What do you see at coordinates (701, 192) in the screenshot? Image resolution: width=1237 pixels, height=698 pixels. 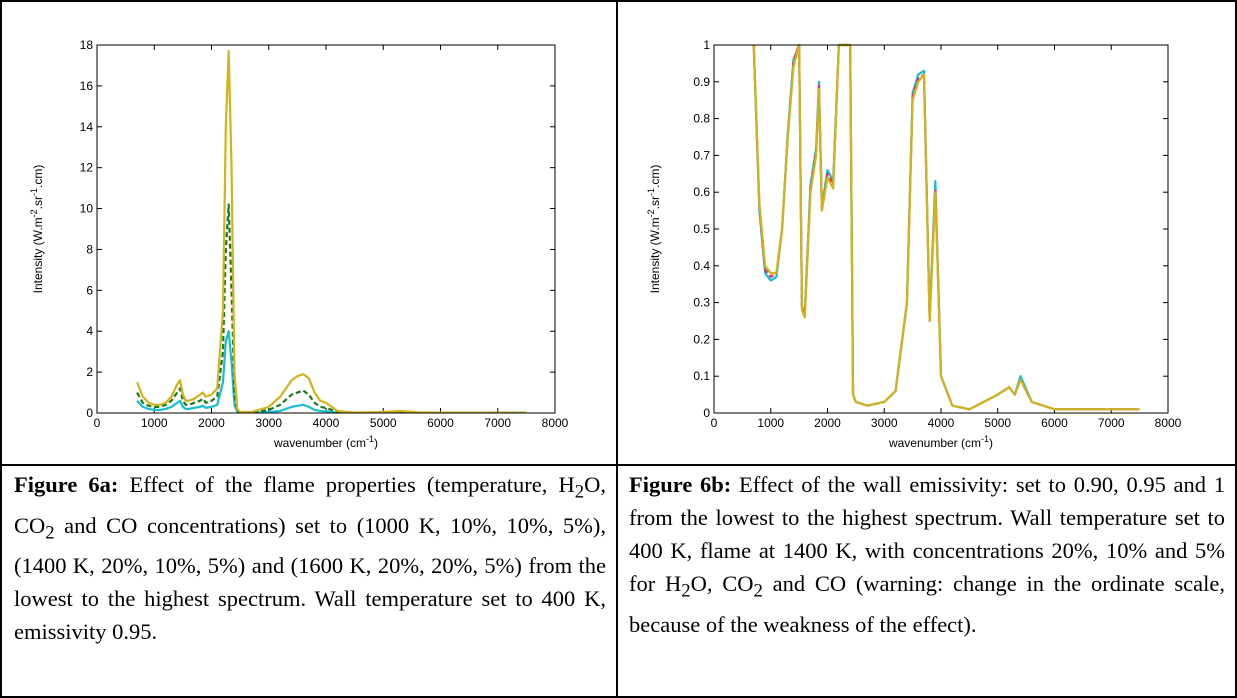 I see `y-tick-label: 0.6` at bounding box center [701, 192].